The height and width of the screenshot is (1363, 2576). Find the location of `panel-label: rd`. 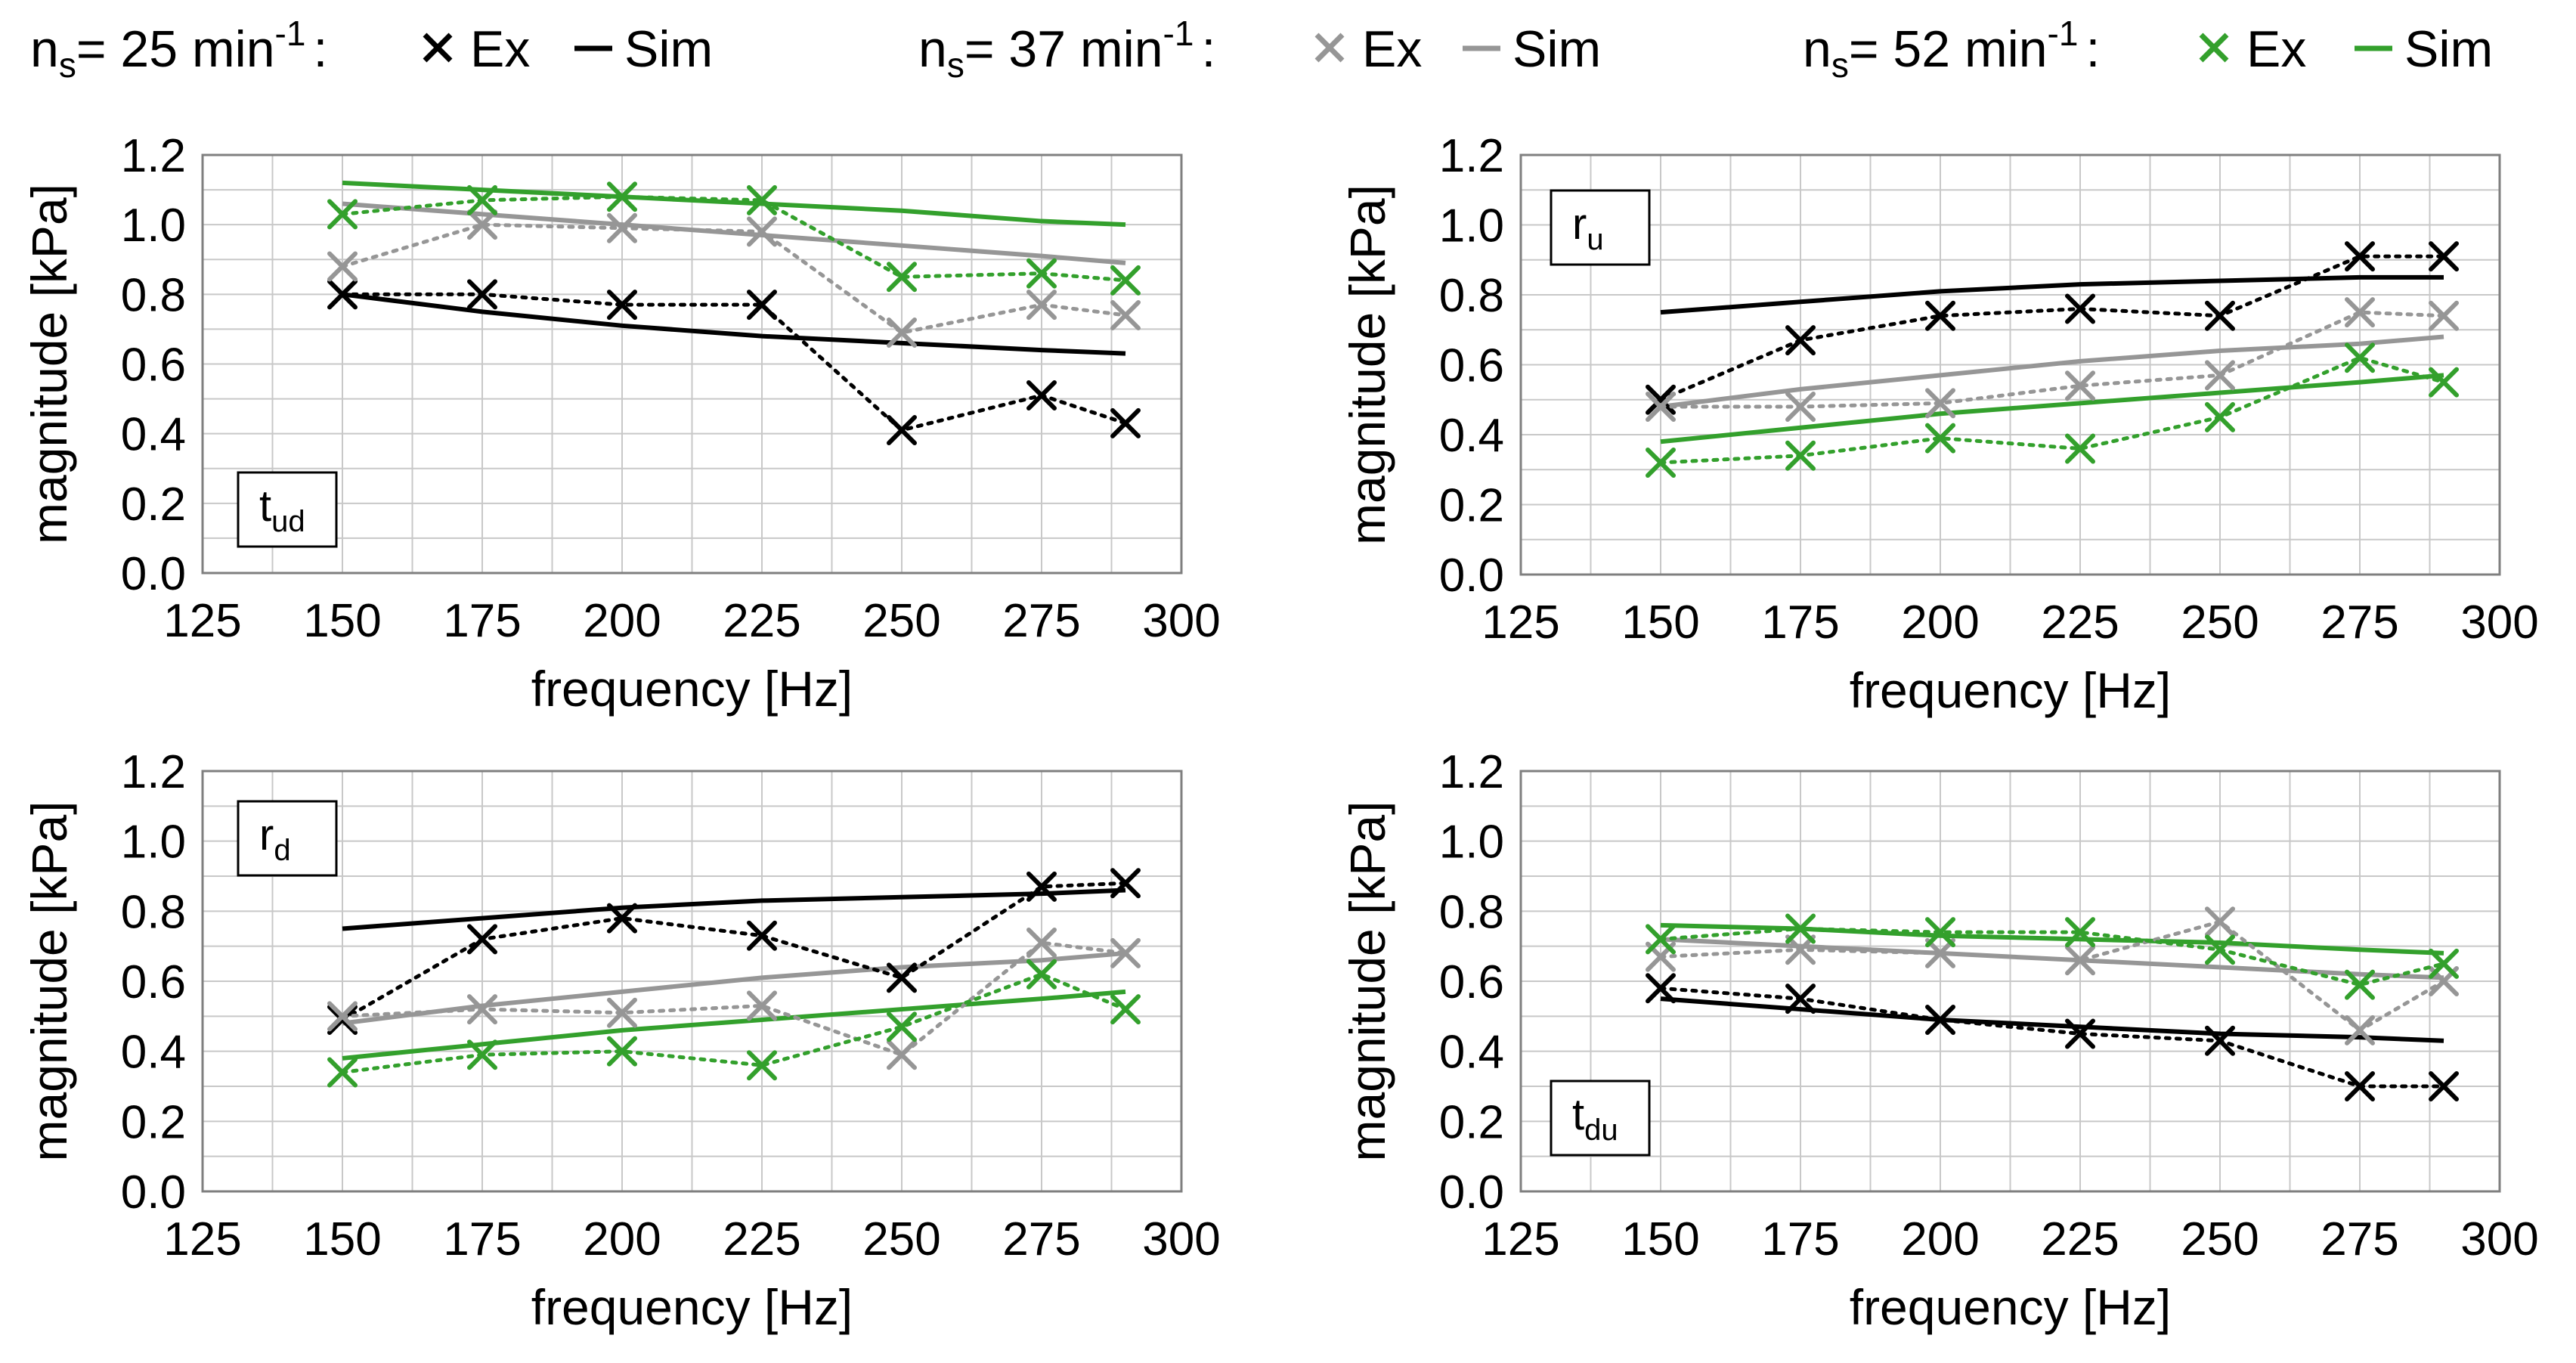

panel-label: rd is located at coordinates (287, 838).